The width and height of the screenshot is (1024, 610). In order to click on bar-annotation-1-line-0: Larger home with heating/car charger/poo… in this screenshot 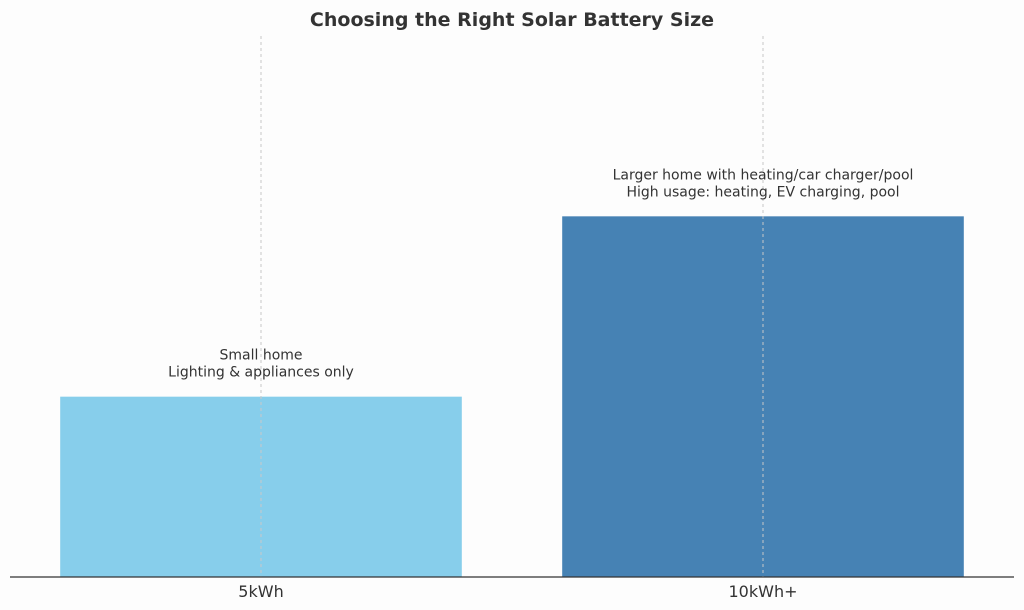, I will do `click(763, 175)`.